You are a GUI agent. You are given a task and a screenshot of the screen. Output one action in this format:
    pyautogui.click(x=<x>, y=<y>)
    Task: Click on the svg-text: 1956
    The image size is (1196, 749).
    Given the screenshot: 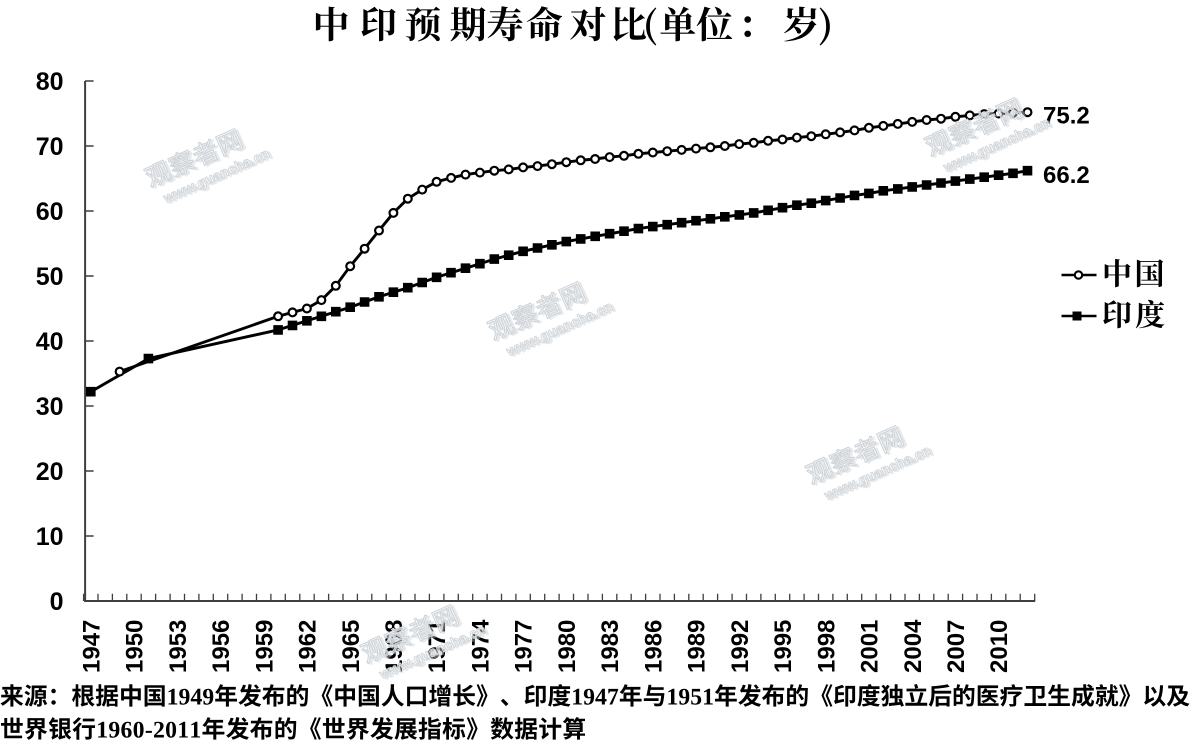 What is the action you would take?
    pyautogui.click(x=221, y=646)
    